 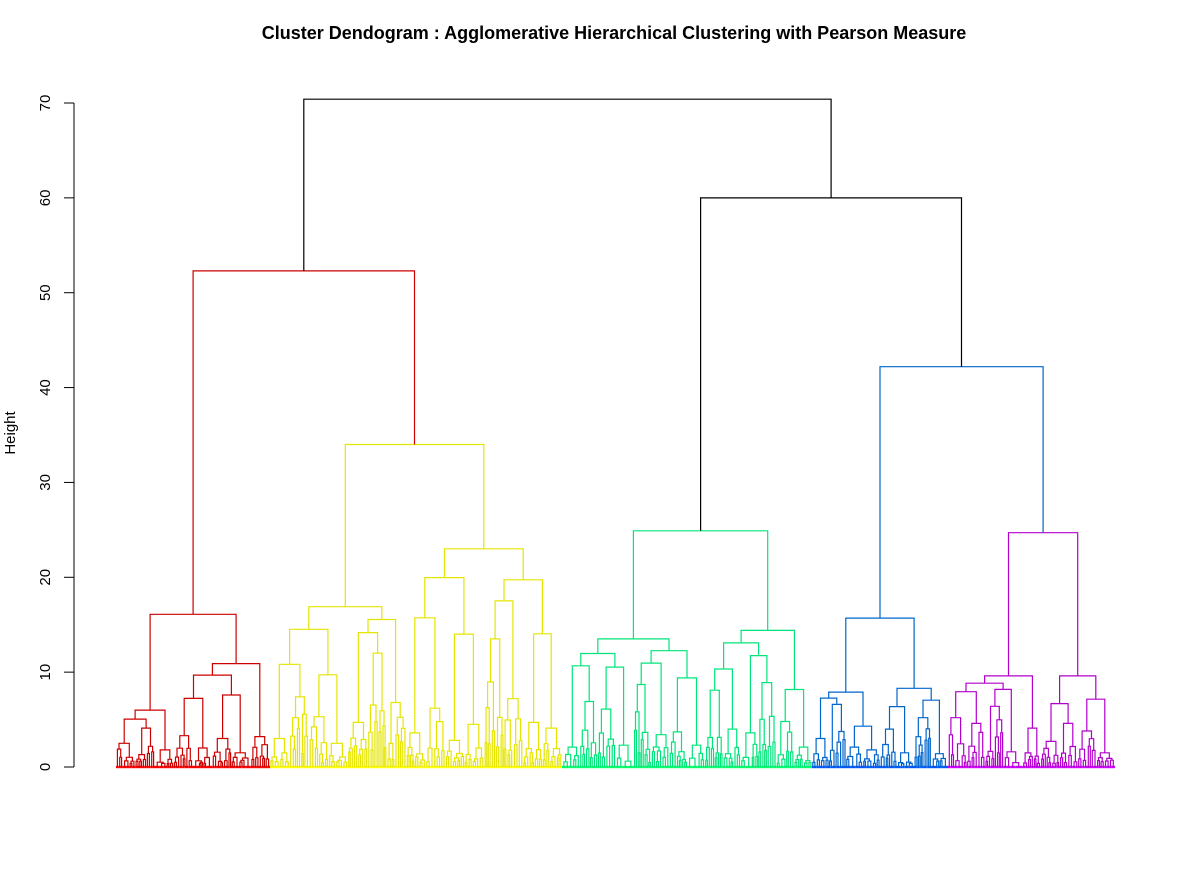 I want to click on cluster-3-top-link, so click(x=700, y=584).